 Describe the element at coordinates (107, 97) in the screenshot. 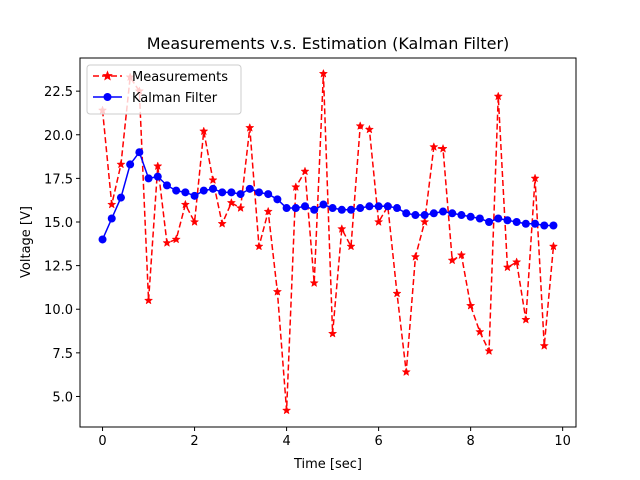

I see `legend-kalman-marker` at that location.